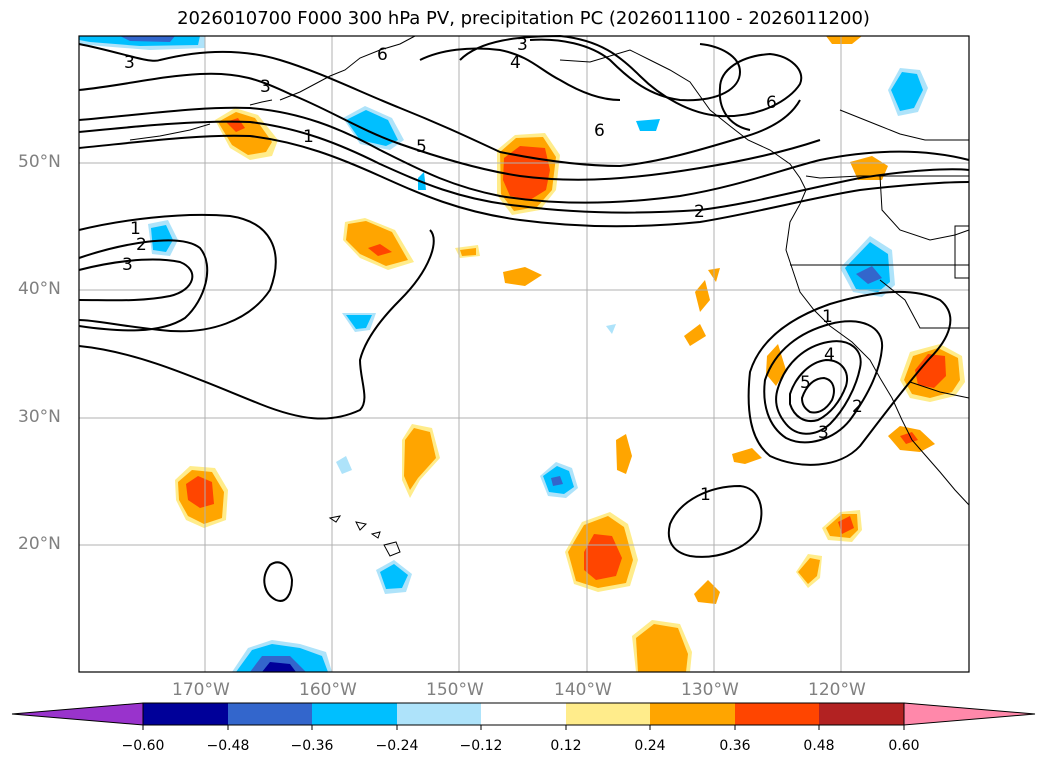 This screenshot has height=765, width=1047. I want to click on lat-label: 50°N, so click(39, 162).